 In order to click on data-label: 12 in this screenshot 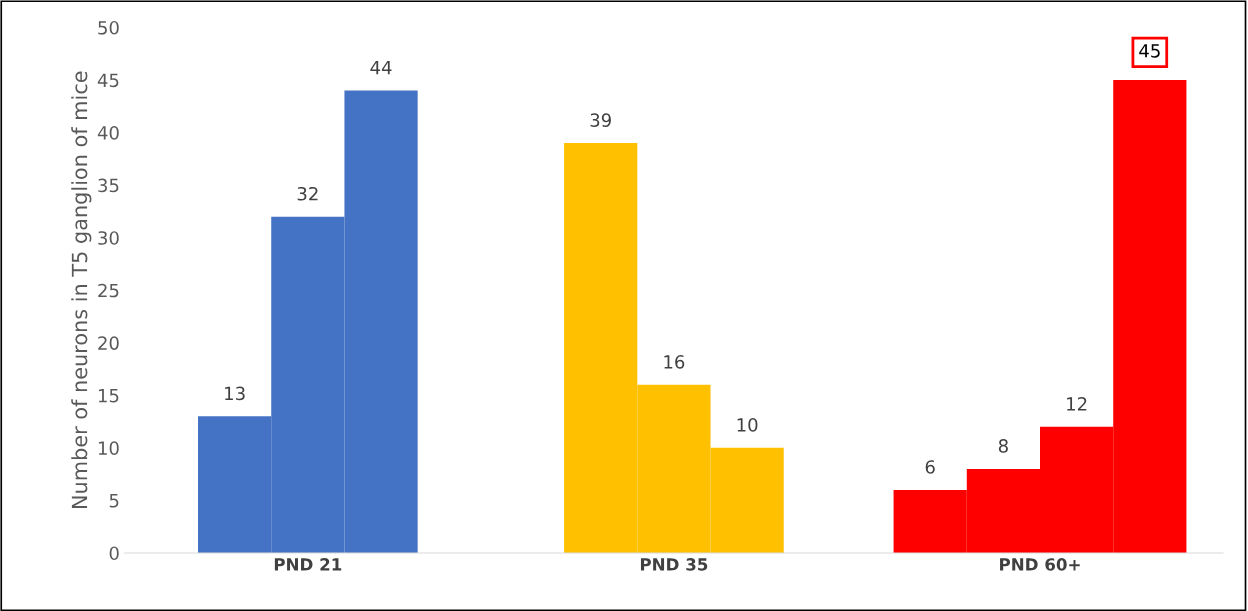, I will do `click(1077, 404)`.